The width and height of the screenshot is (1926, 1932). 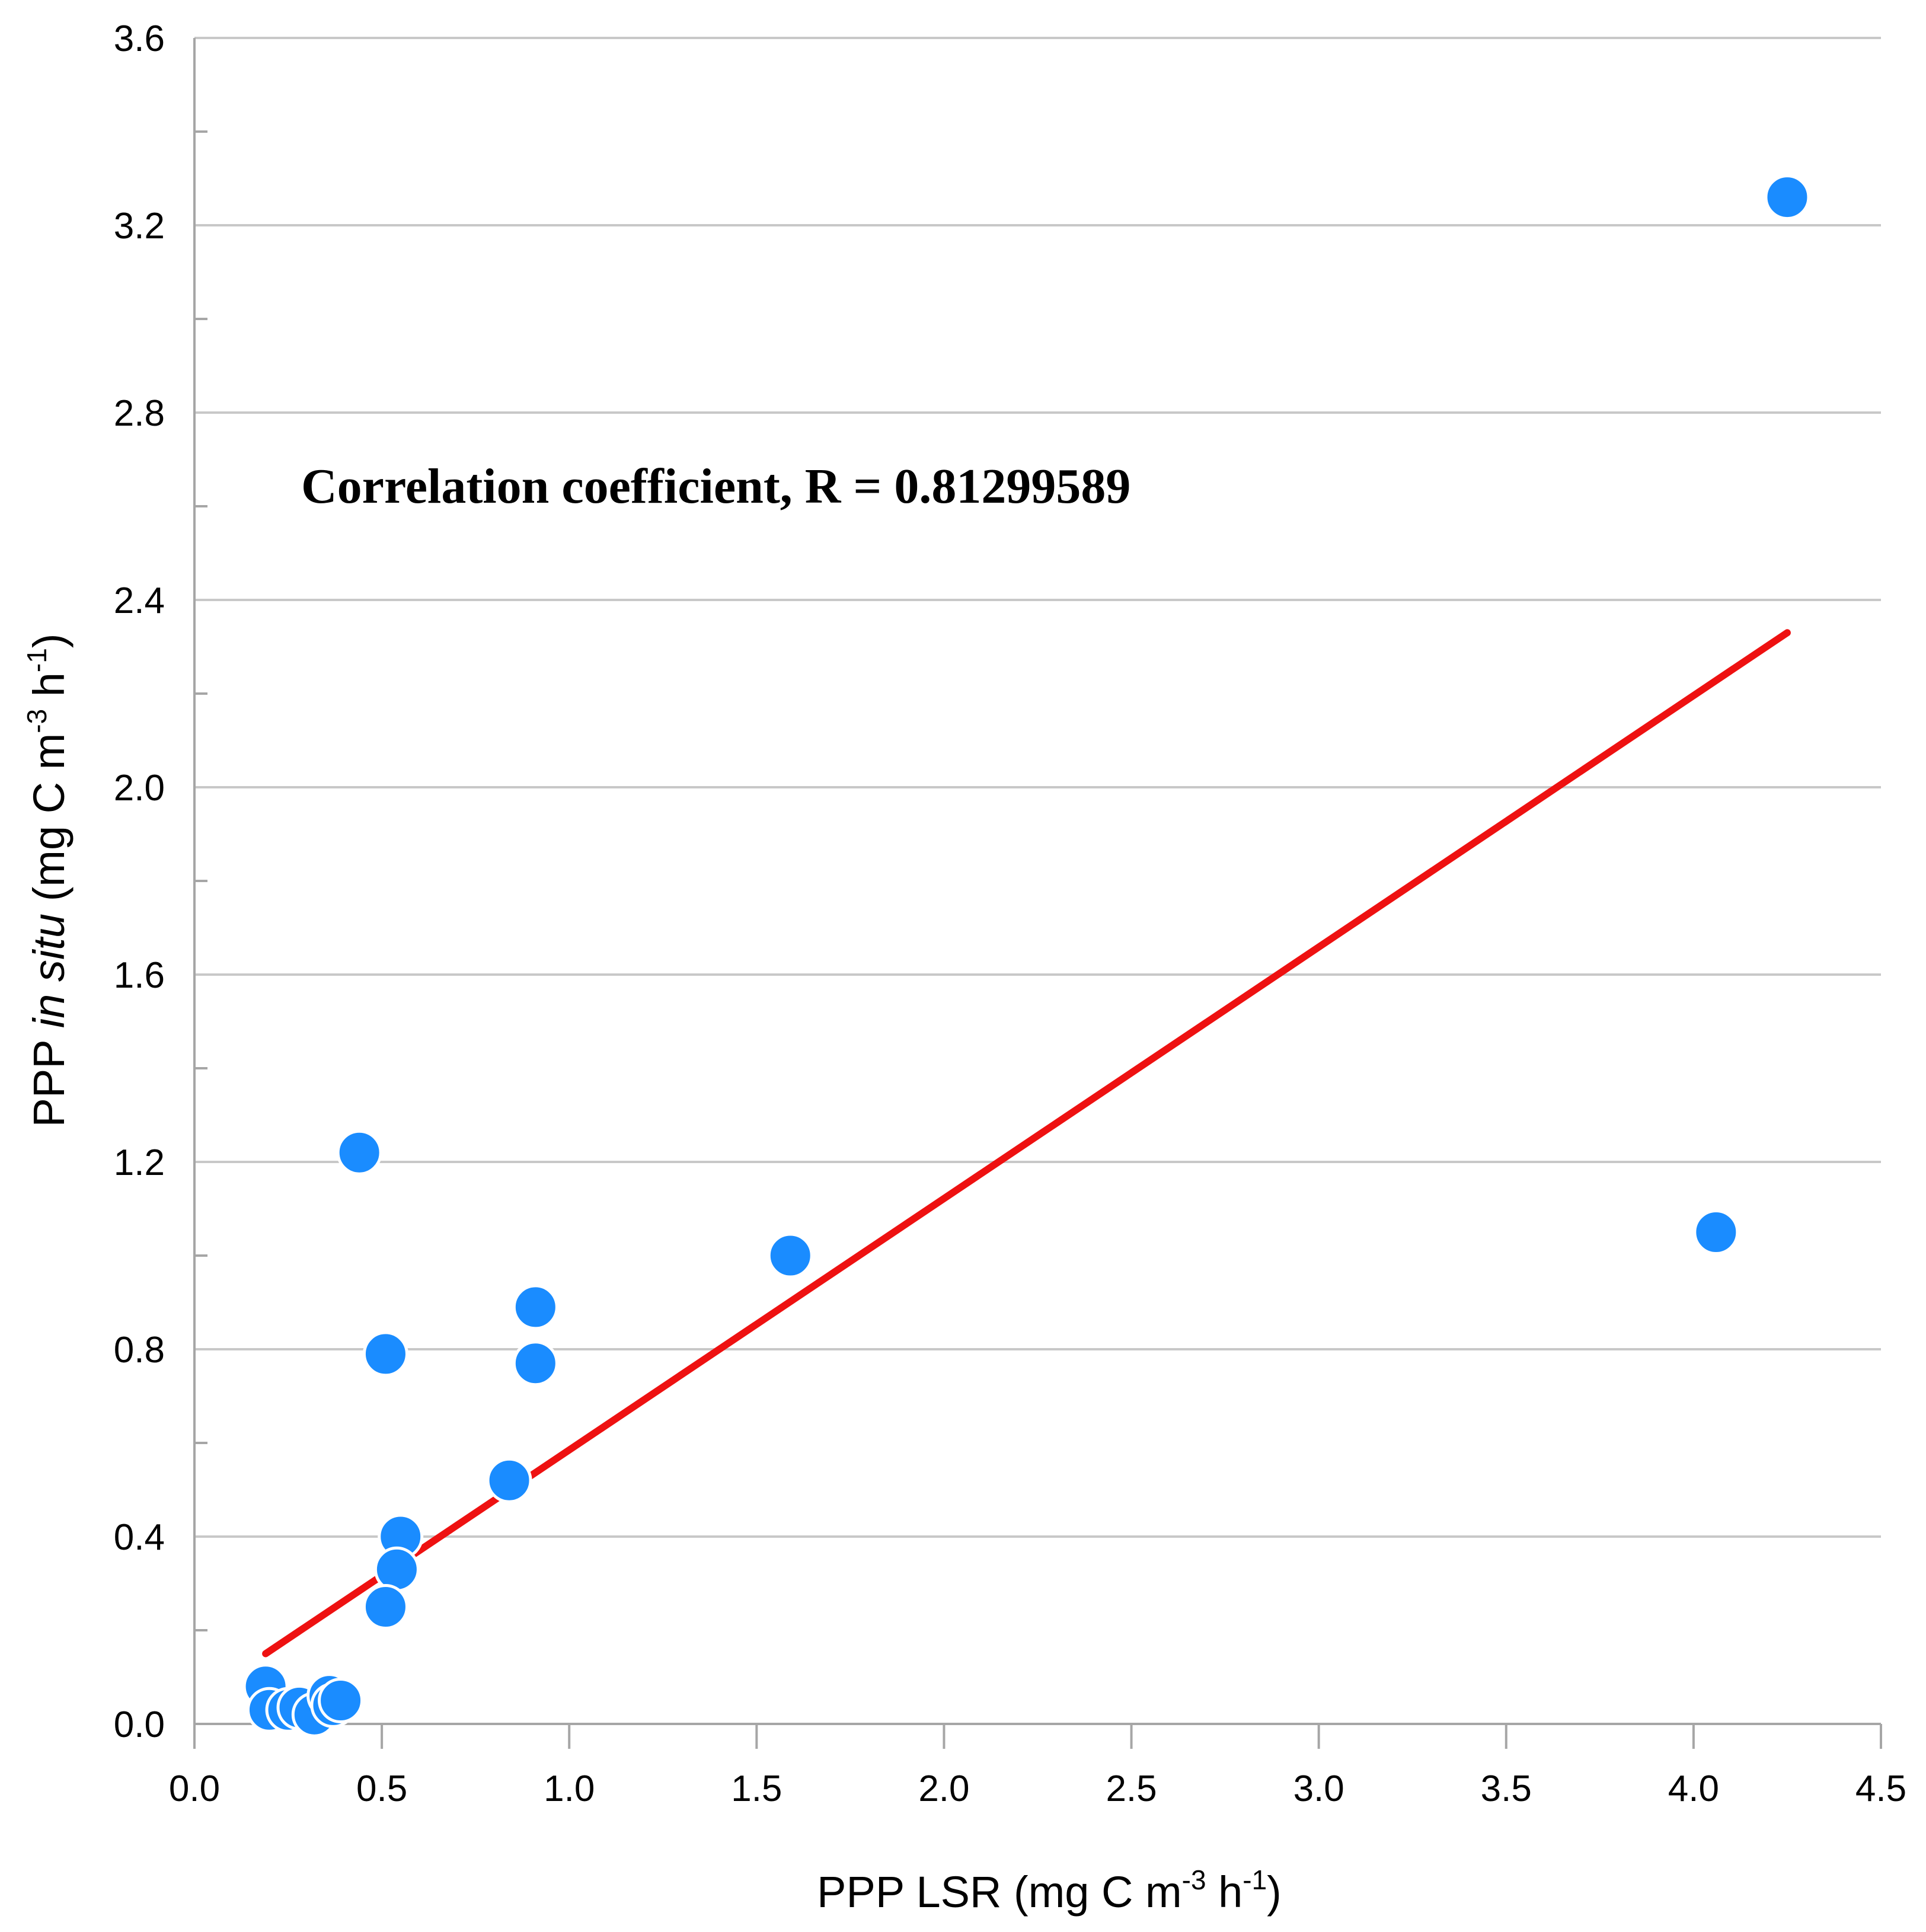 I want to click on y-tick-label: 0.4, so click(x=139, y=1537).